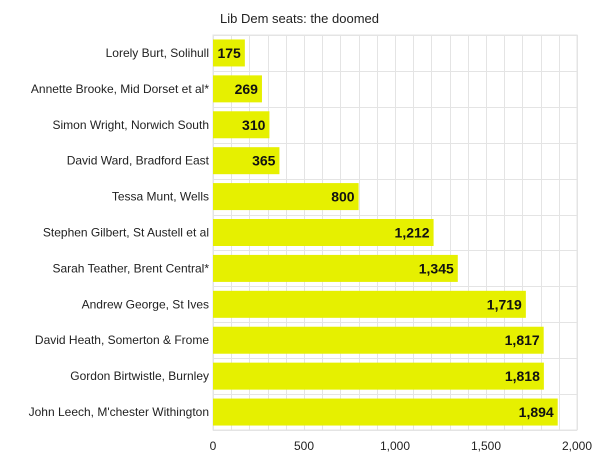  I want to click on data-label: 1,212, so click(412, 233).